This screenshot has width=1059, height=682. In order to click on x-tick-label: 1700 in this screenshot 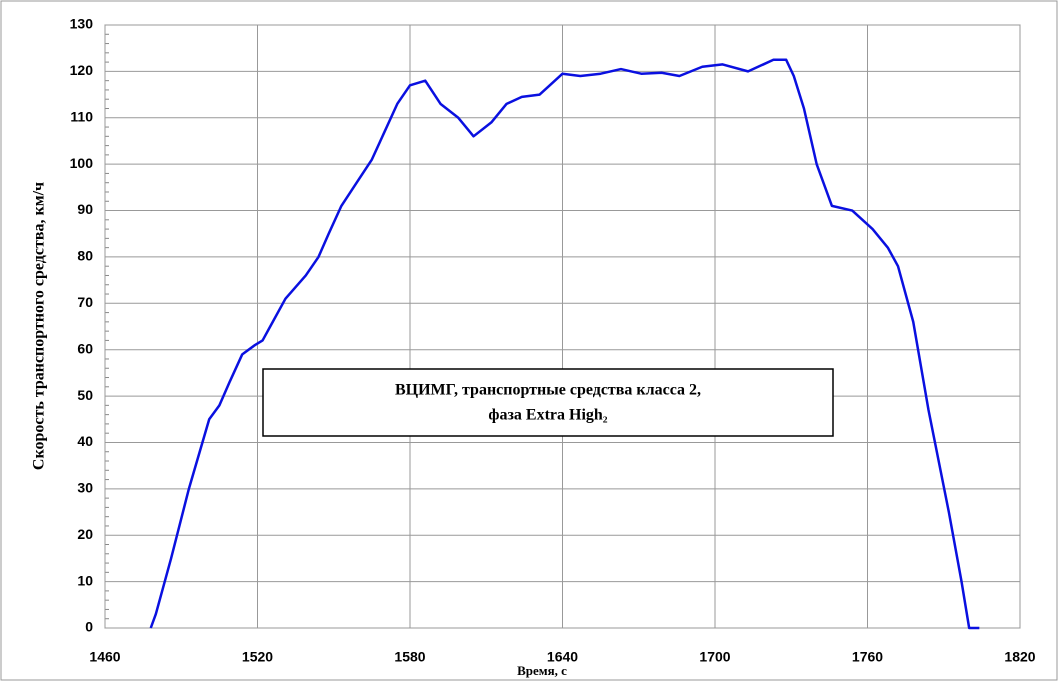, I will do `click(714, 657)`.